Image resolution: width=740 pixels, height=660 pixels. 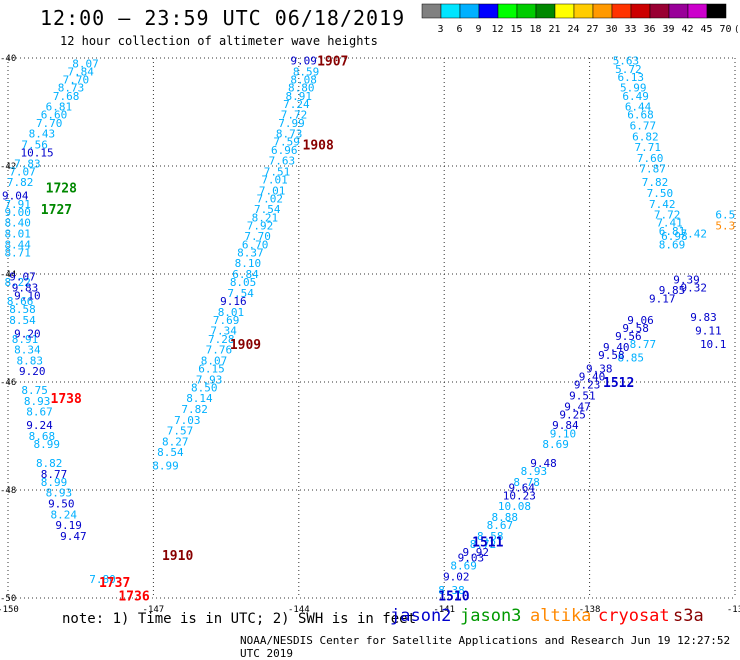 I want to click on wave-height-point: 7.42, so click(x=662, y=204).